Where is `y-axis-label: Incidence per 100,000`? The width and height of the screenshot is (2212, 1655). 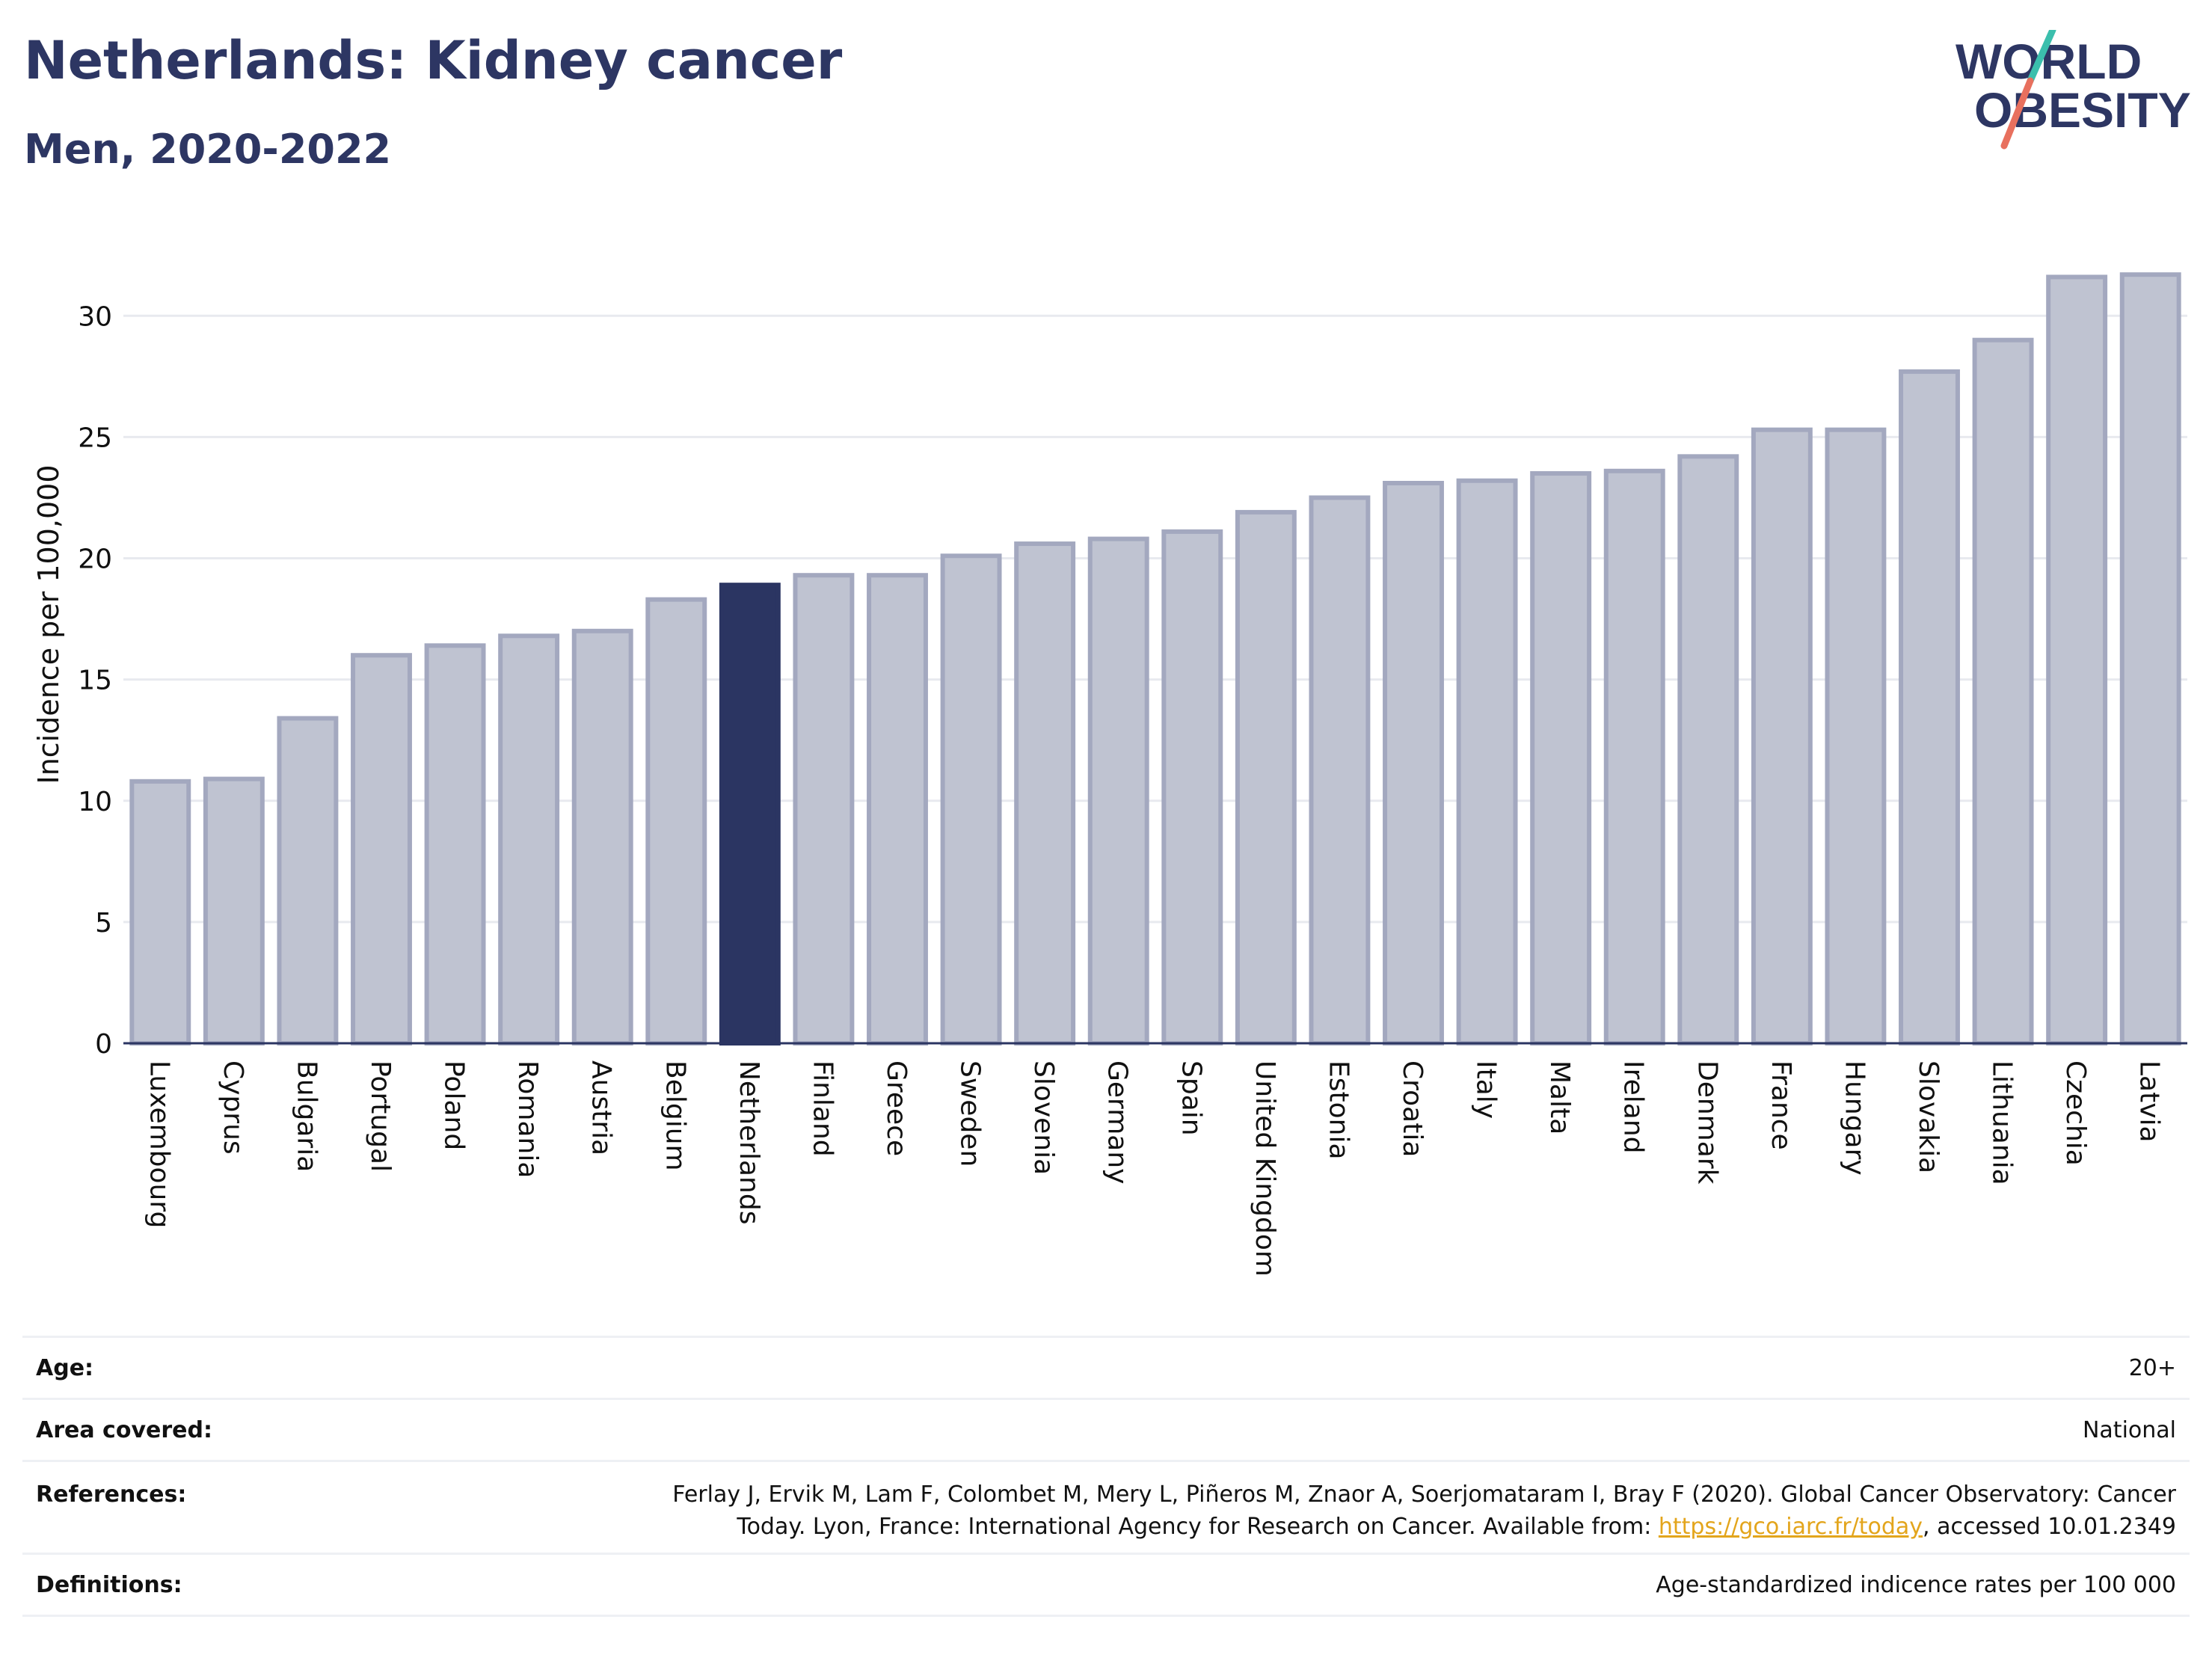 y-axis-label: Incidence per 100,000 is located at coordinates (48, 624).